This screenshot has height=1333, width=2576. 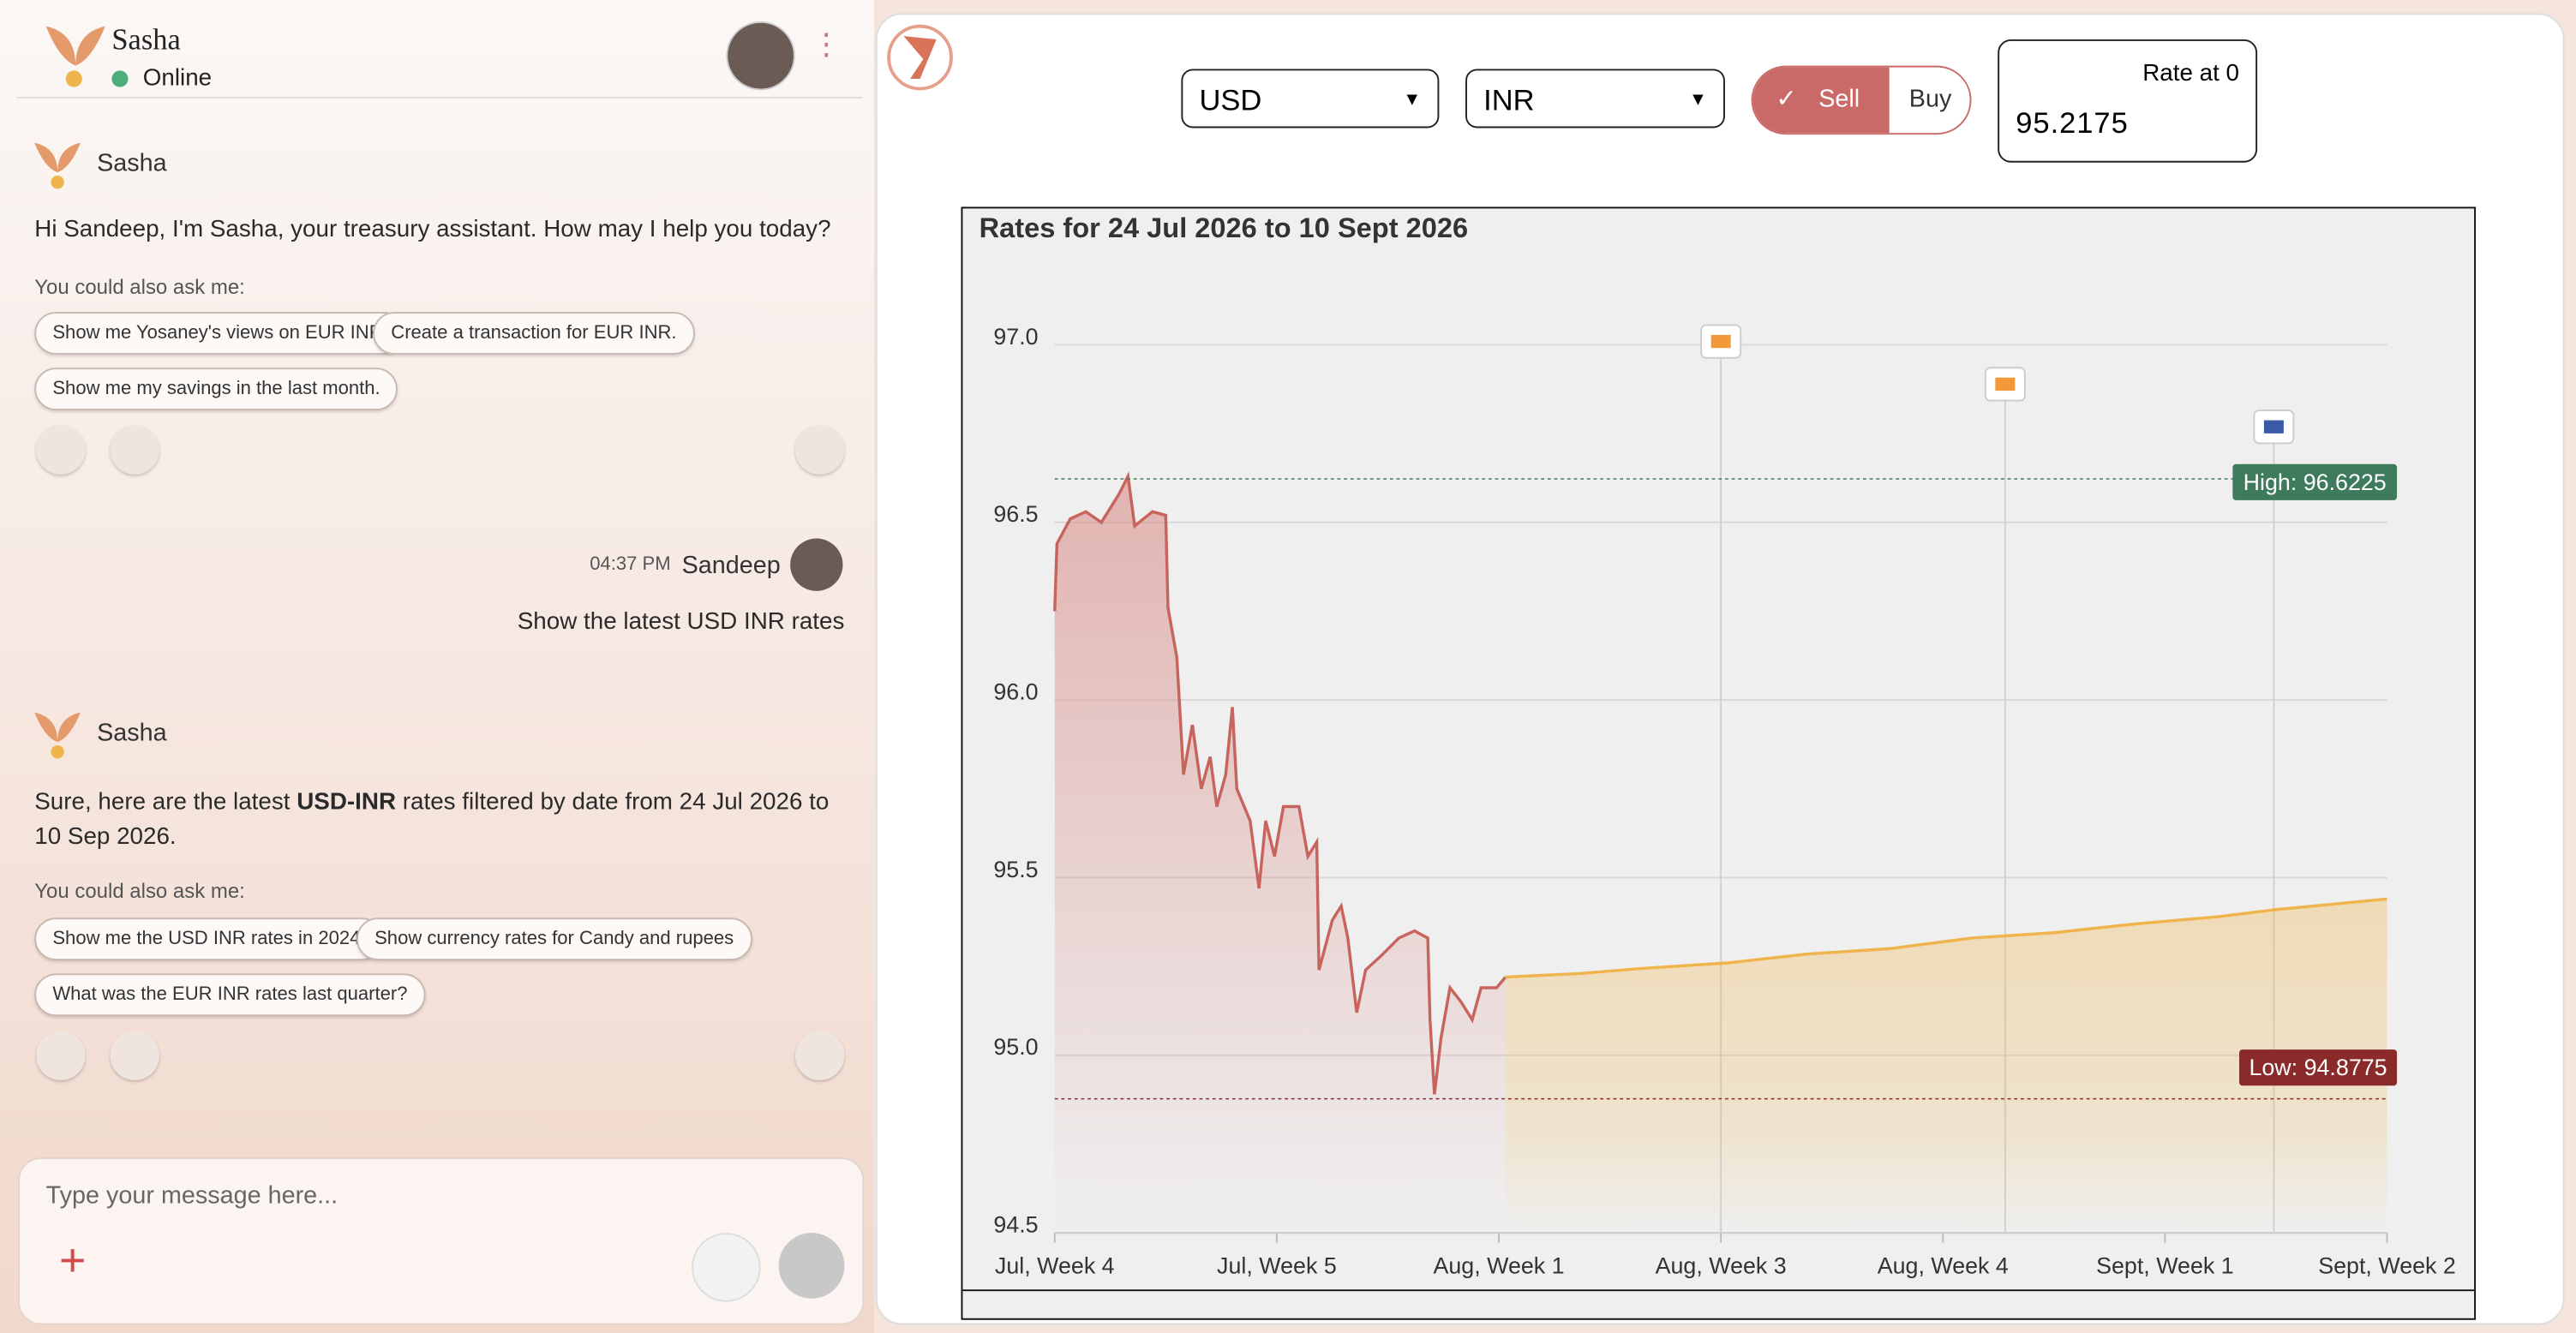 What do you see at coordinates (681, 622) in the screenshot?
I see `message: Show the latest USD INR rates` at bounding box center [681, 622].